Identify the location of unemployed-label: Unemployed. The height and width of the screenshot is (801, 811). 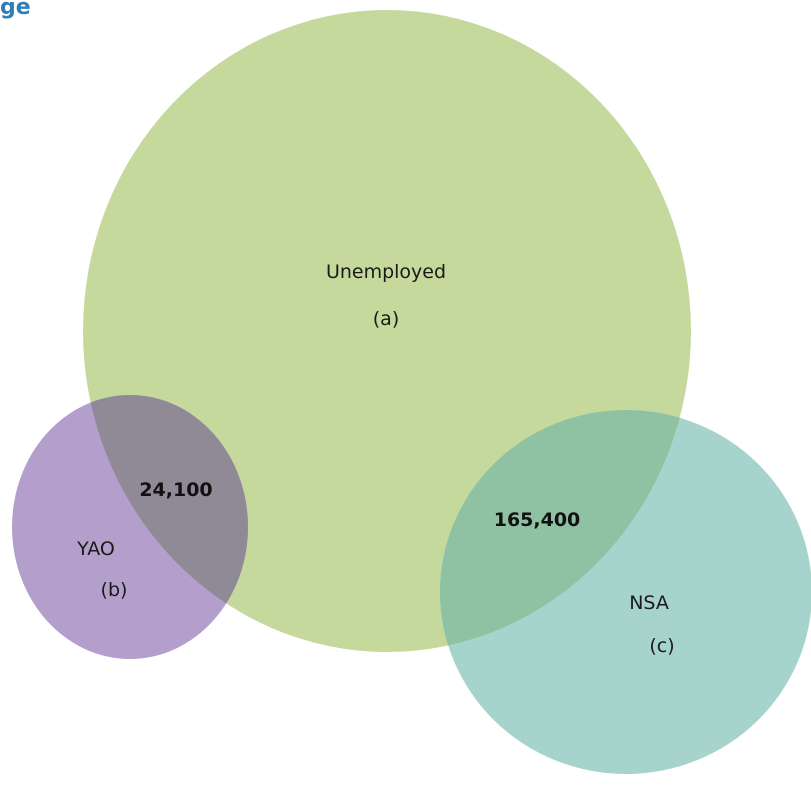
(386, 272).